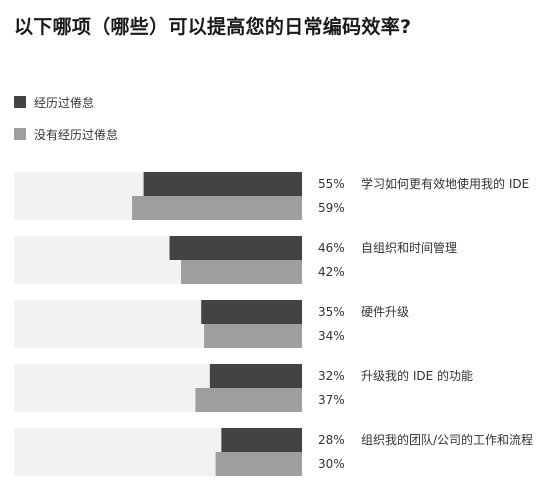 This screenshot has height=485, width=557. Describe the element at coordinates (331, 440) in the screenshot. I see `data-label-burnout: 28%` at that location.